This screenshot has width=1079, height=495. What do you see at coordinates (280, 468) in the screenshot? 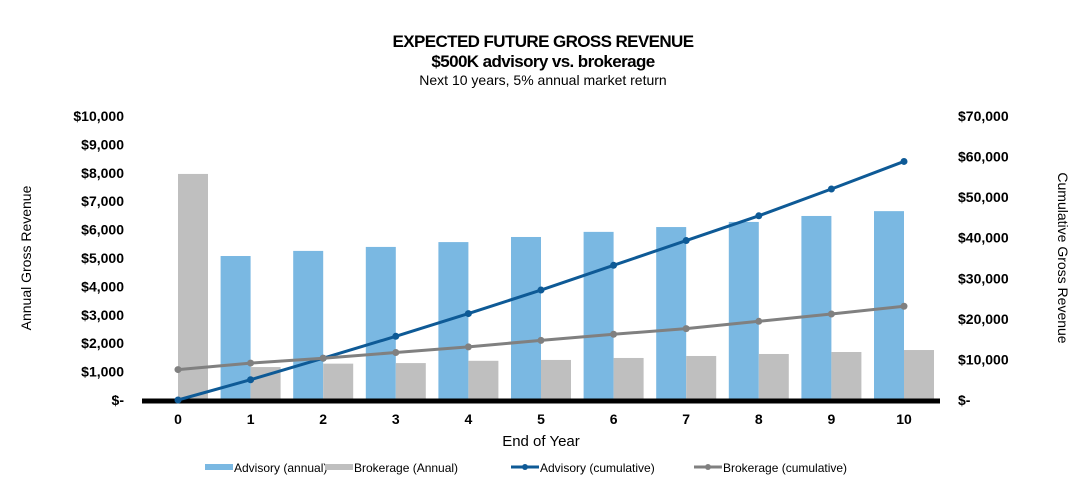
I see `legend-label: Advisory (annual)` at bounding box center [280, 468].